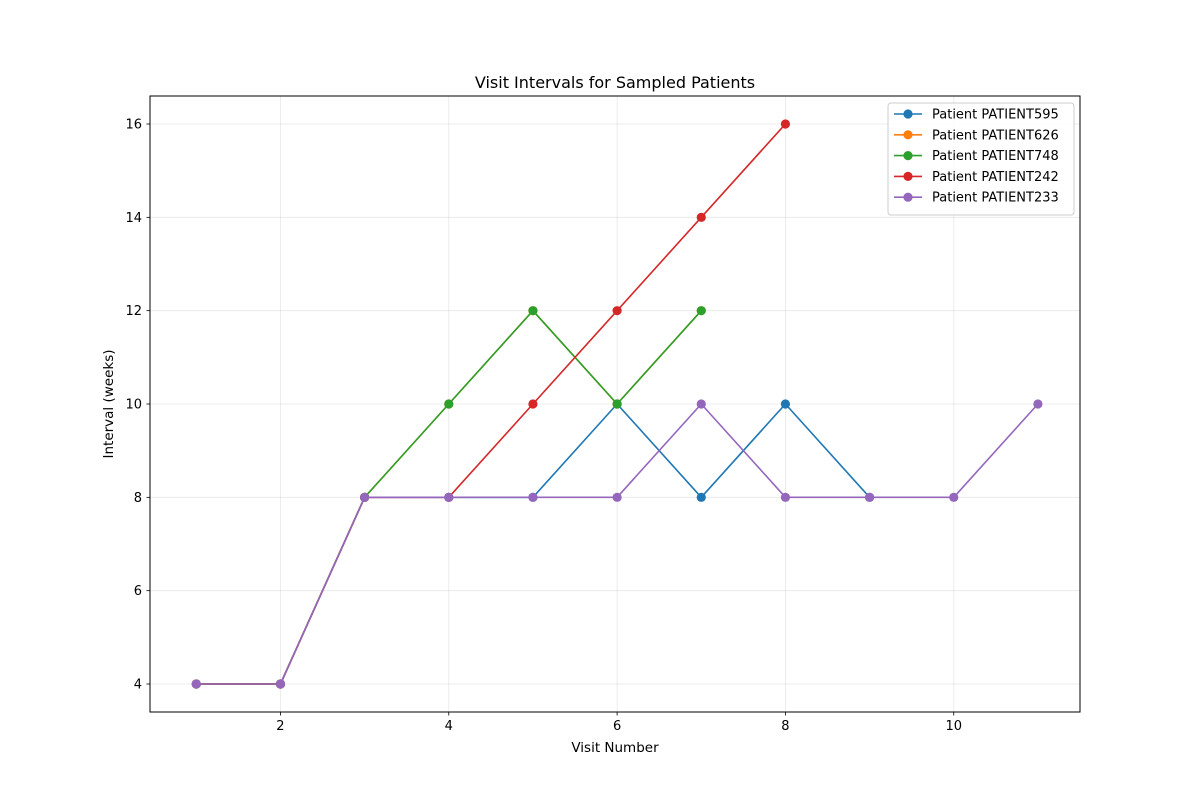 This screenshot has height=800, width=1200. I want to click on x-axis-ticks: 2 4 6 8 10, so click(619, 723).